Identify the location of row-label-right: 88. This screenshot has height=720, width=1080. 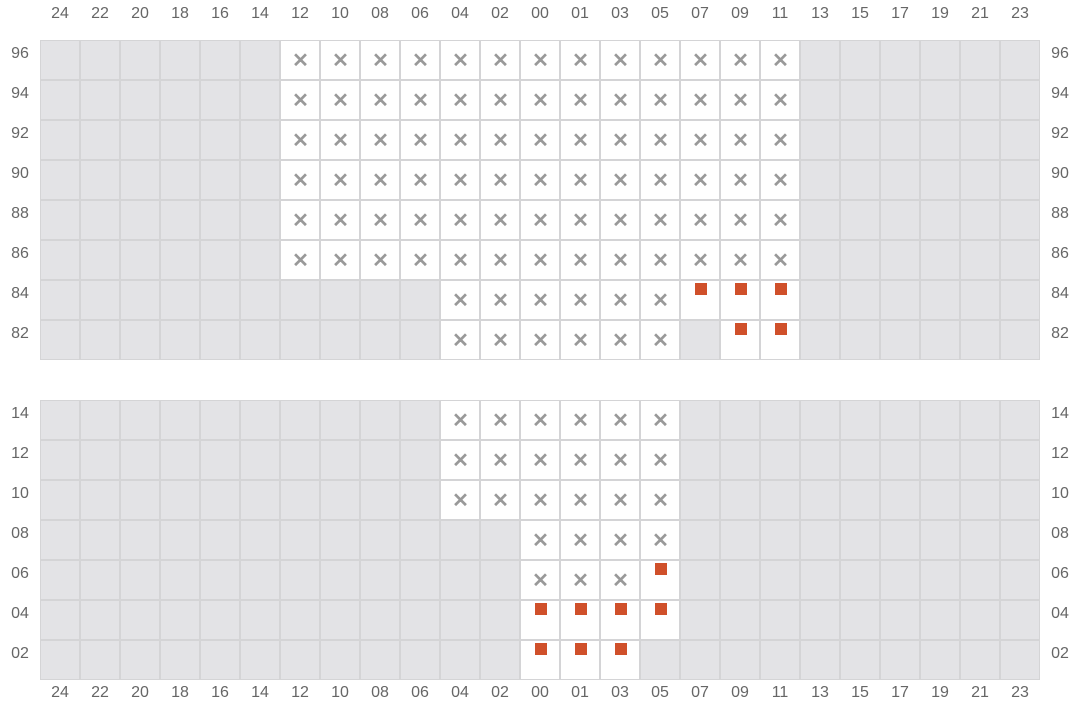
(1060, 213).